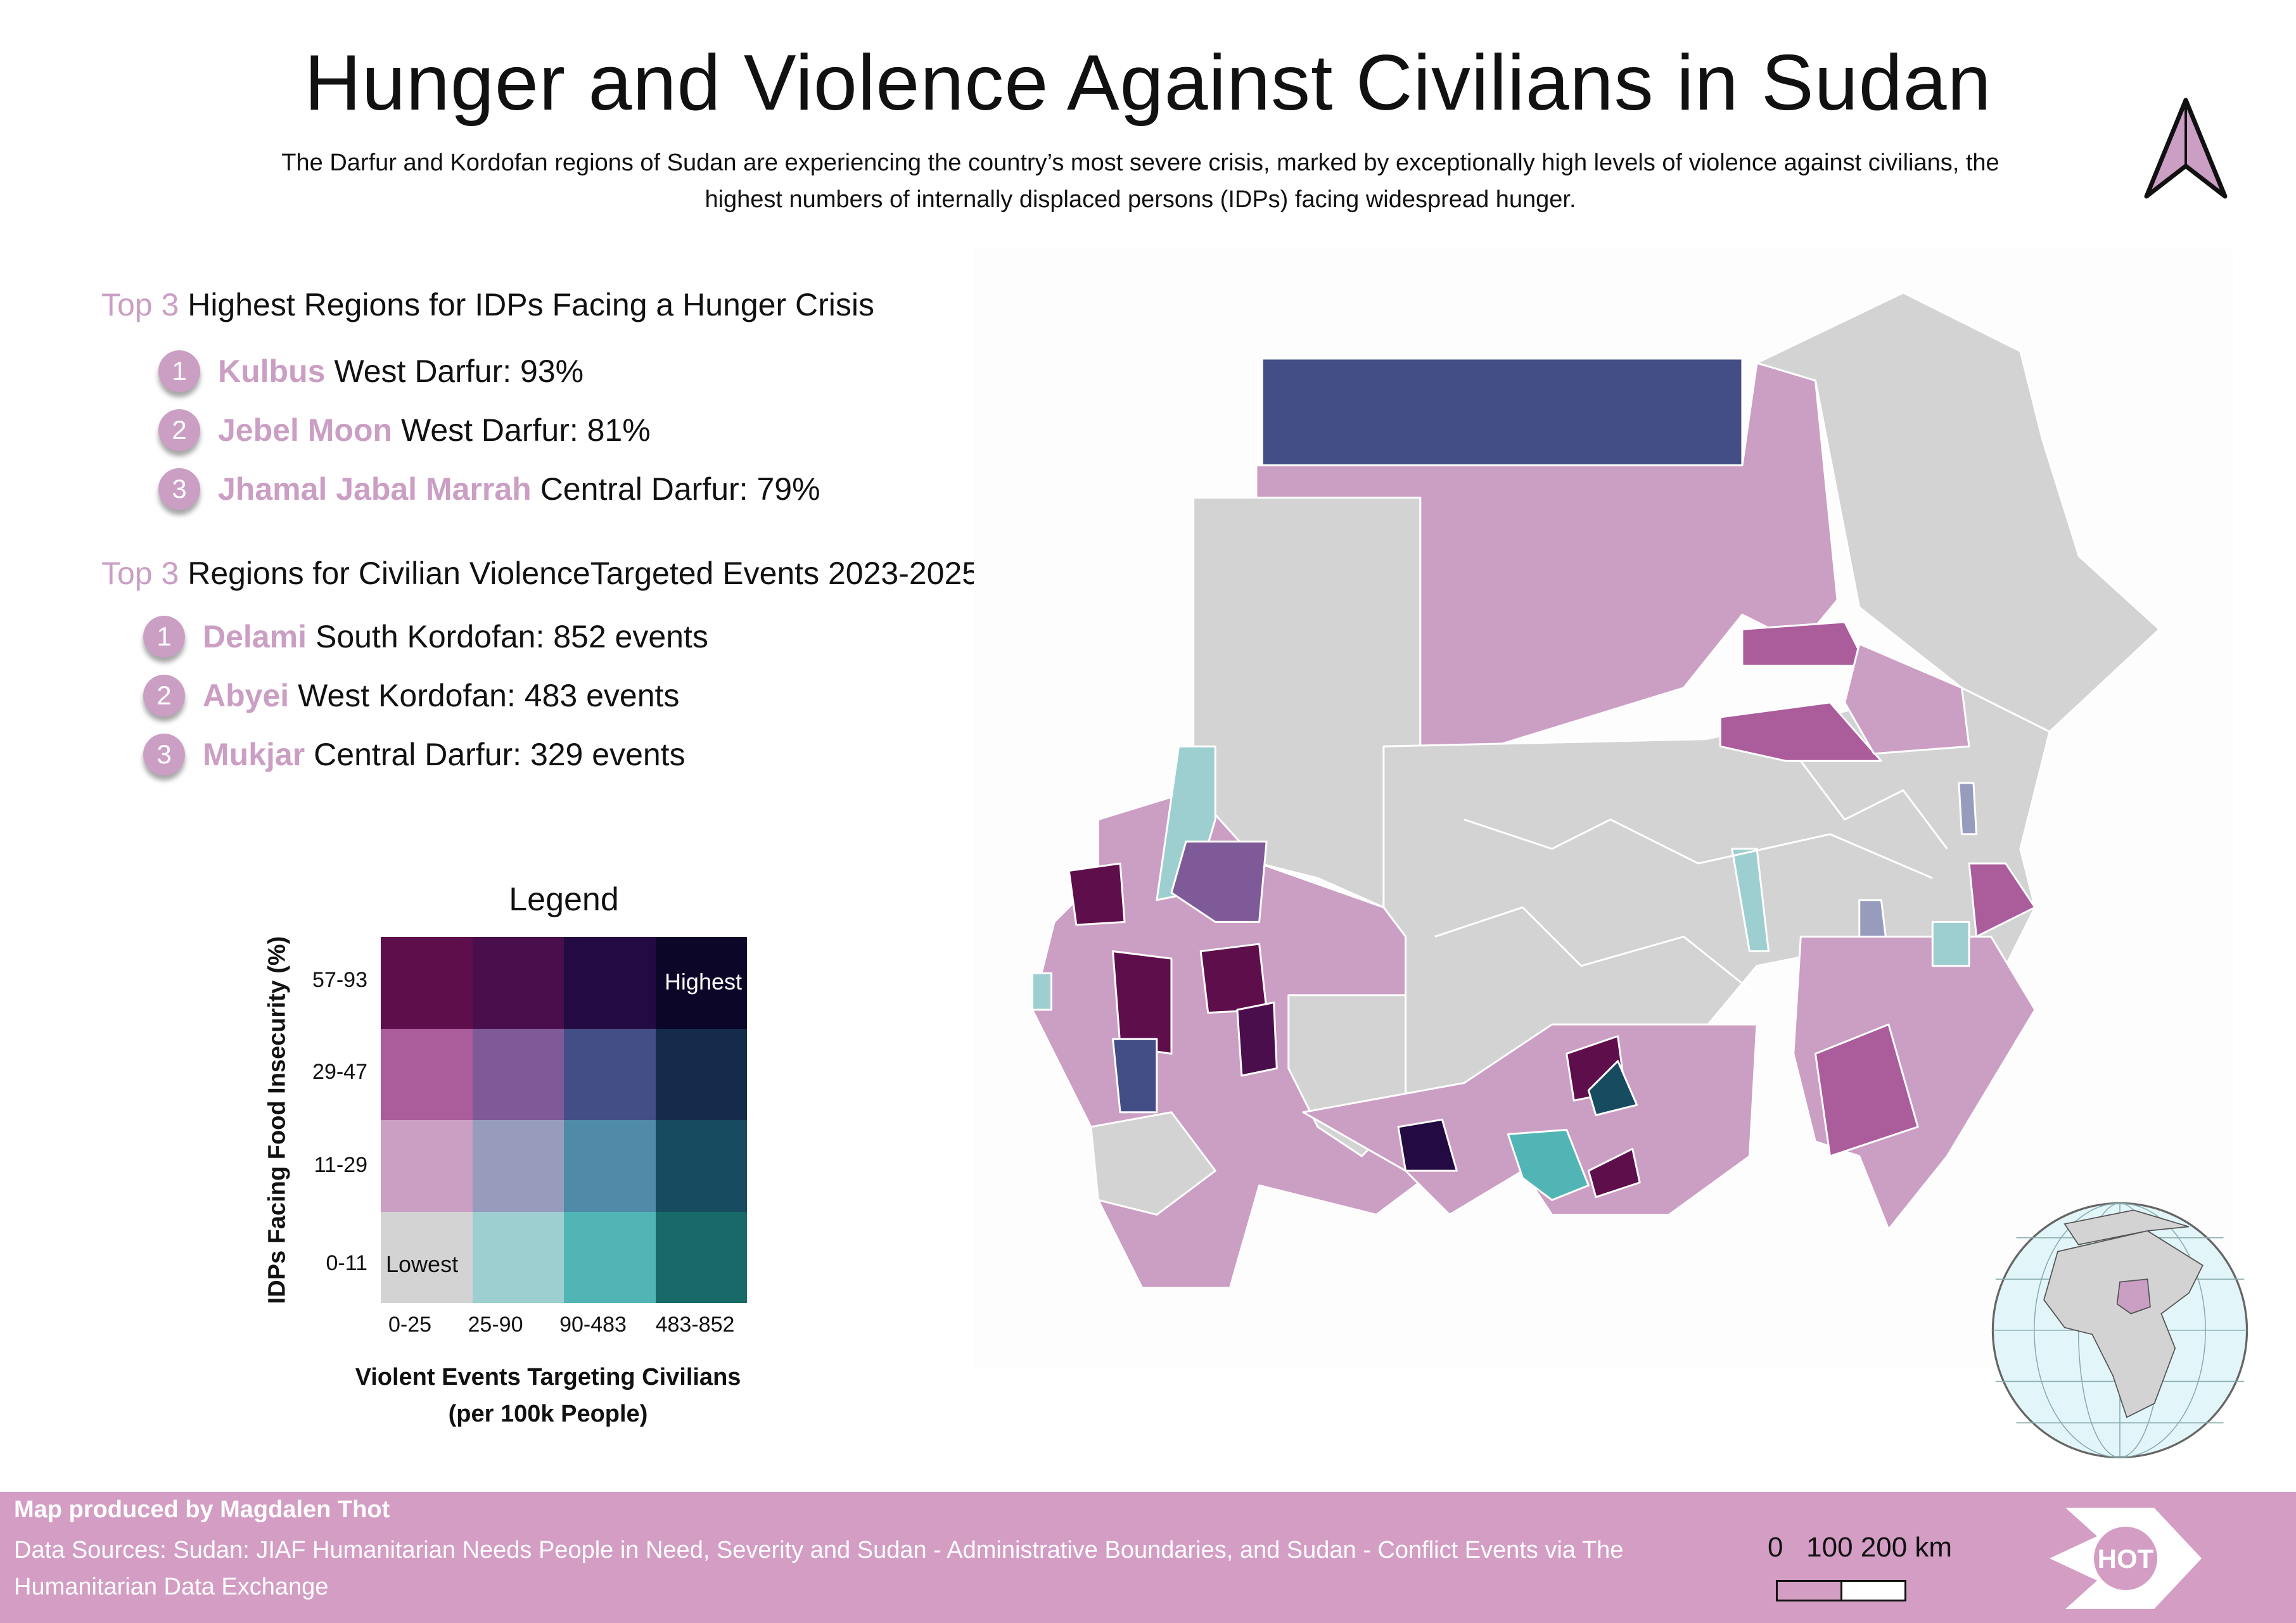 The height and width of the screenshot is (1623, 2296). Describe the element at coordinates (1097, 894) in the screenshot. I see `region-kulbus` at that location.